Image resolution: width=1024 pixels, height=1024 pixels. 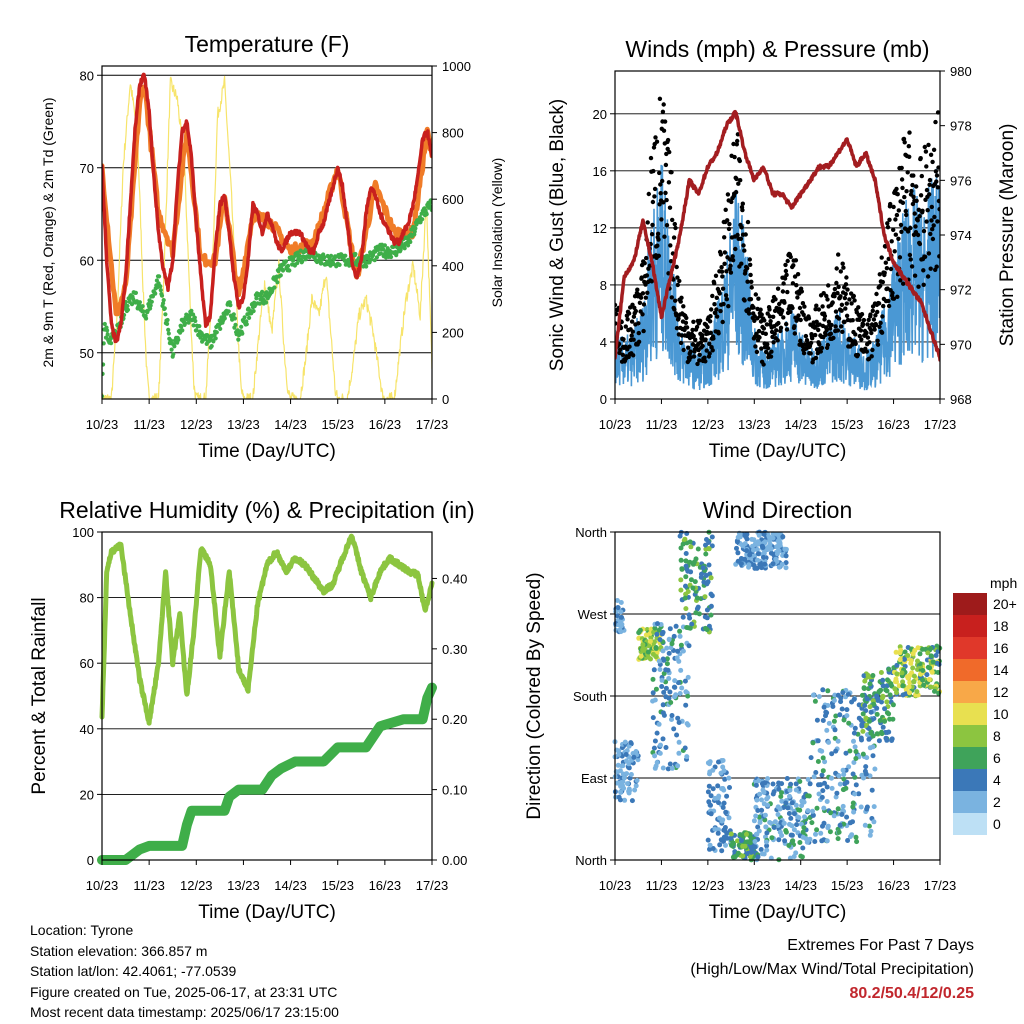 I want to click on wind-direction-points, so click(x=777, y=696).